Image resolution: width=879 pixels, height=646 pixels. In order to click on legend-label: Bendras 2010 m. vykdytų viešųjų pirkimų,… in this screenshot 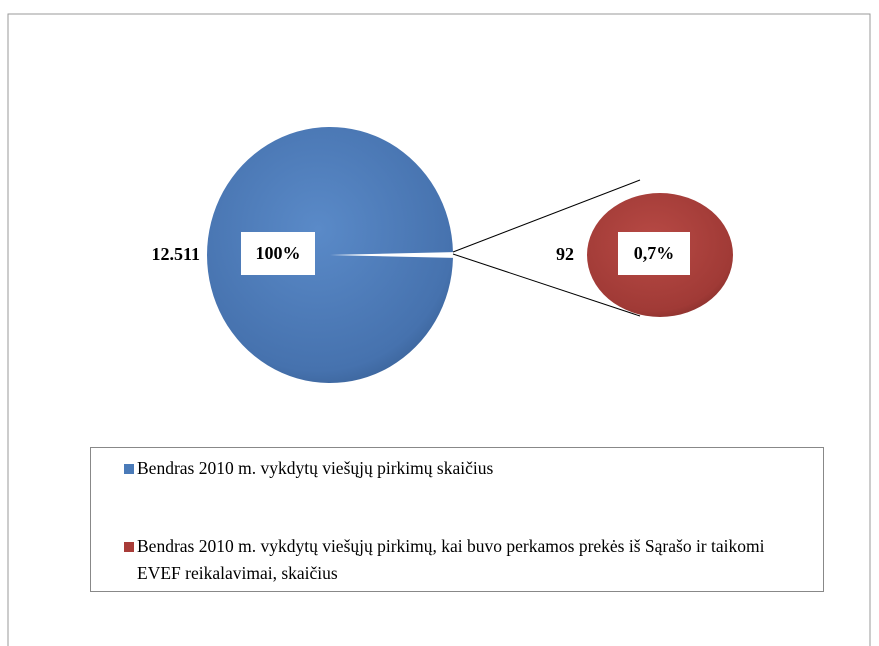, I will do `click(451, 559)`.